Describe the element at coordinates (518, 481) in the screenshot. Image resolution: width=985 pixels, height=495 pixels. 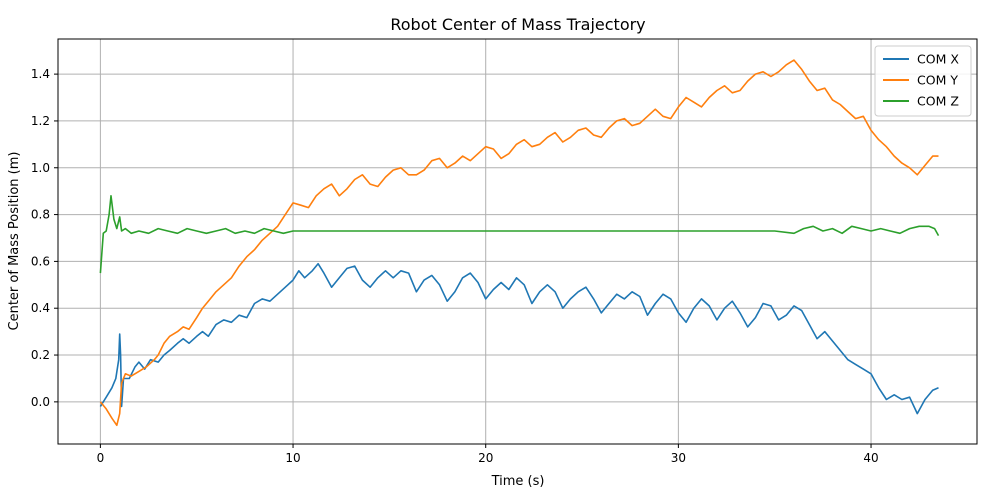
I see `x-axis-label: Time (s)` at that location.